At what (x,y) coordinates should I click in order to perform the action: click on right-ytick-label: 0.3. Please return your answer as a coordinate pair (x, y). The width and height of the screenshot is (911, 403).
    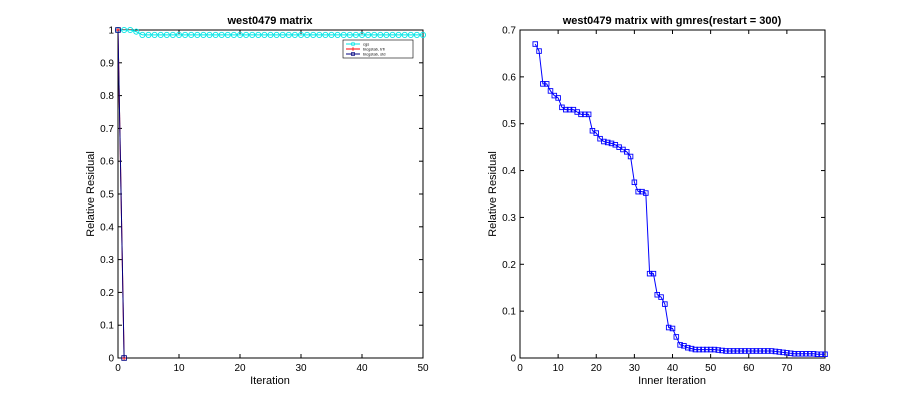
    Looking at the image, I should click on (509, 218).